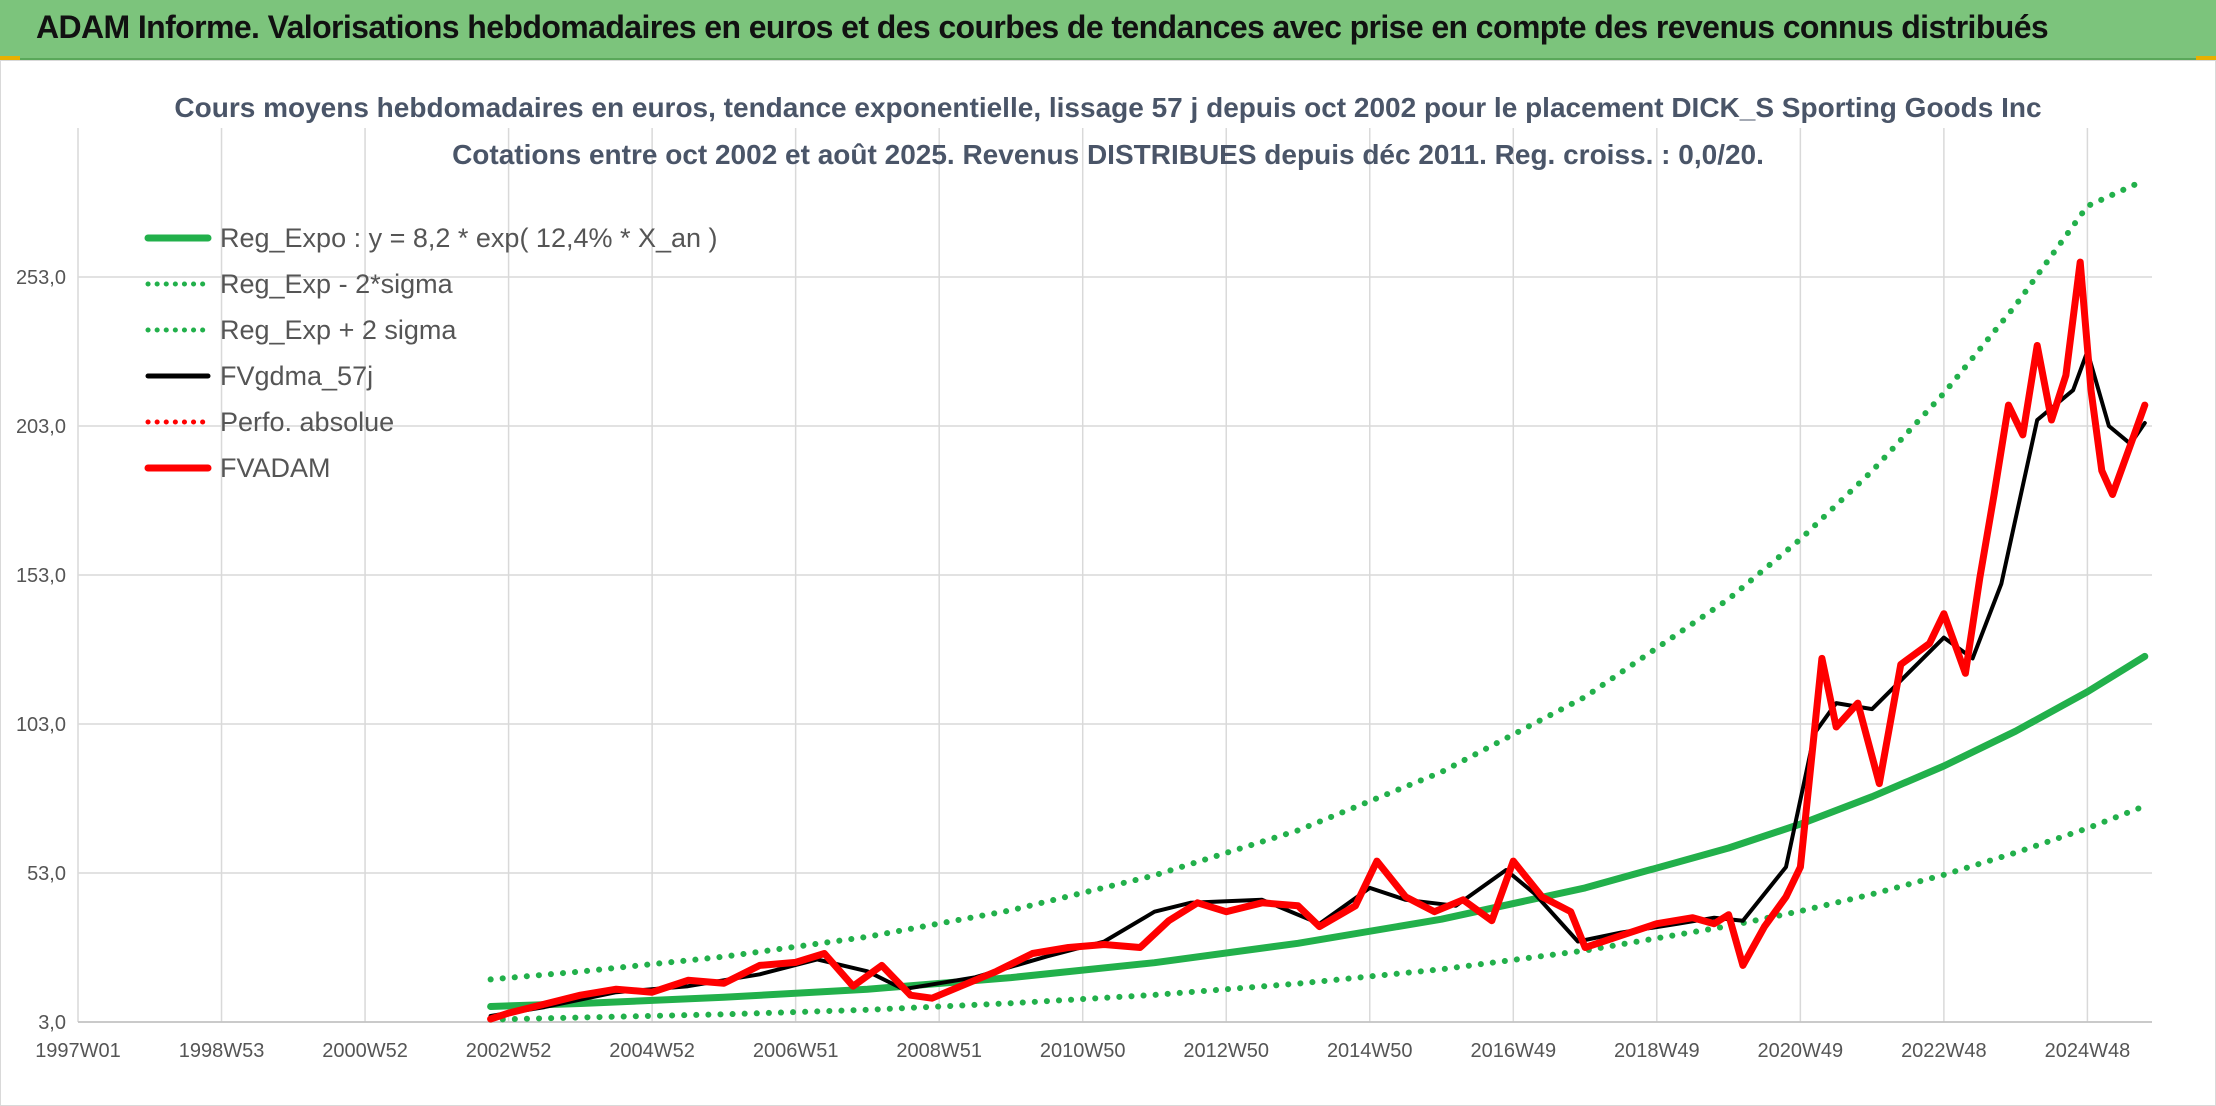  What do you see at coordinates (1370, 1051) in the screenshot?
I see `x-tick-label: 2014W50` at bounding box center [1370, 1051].